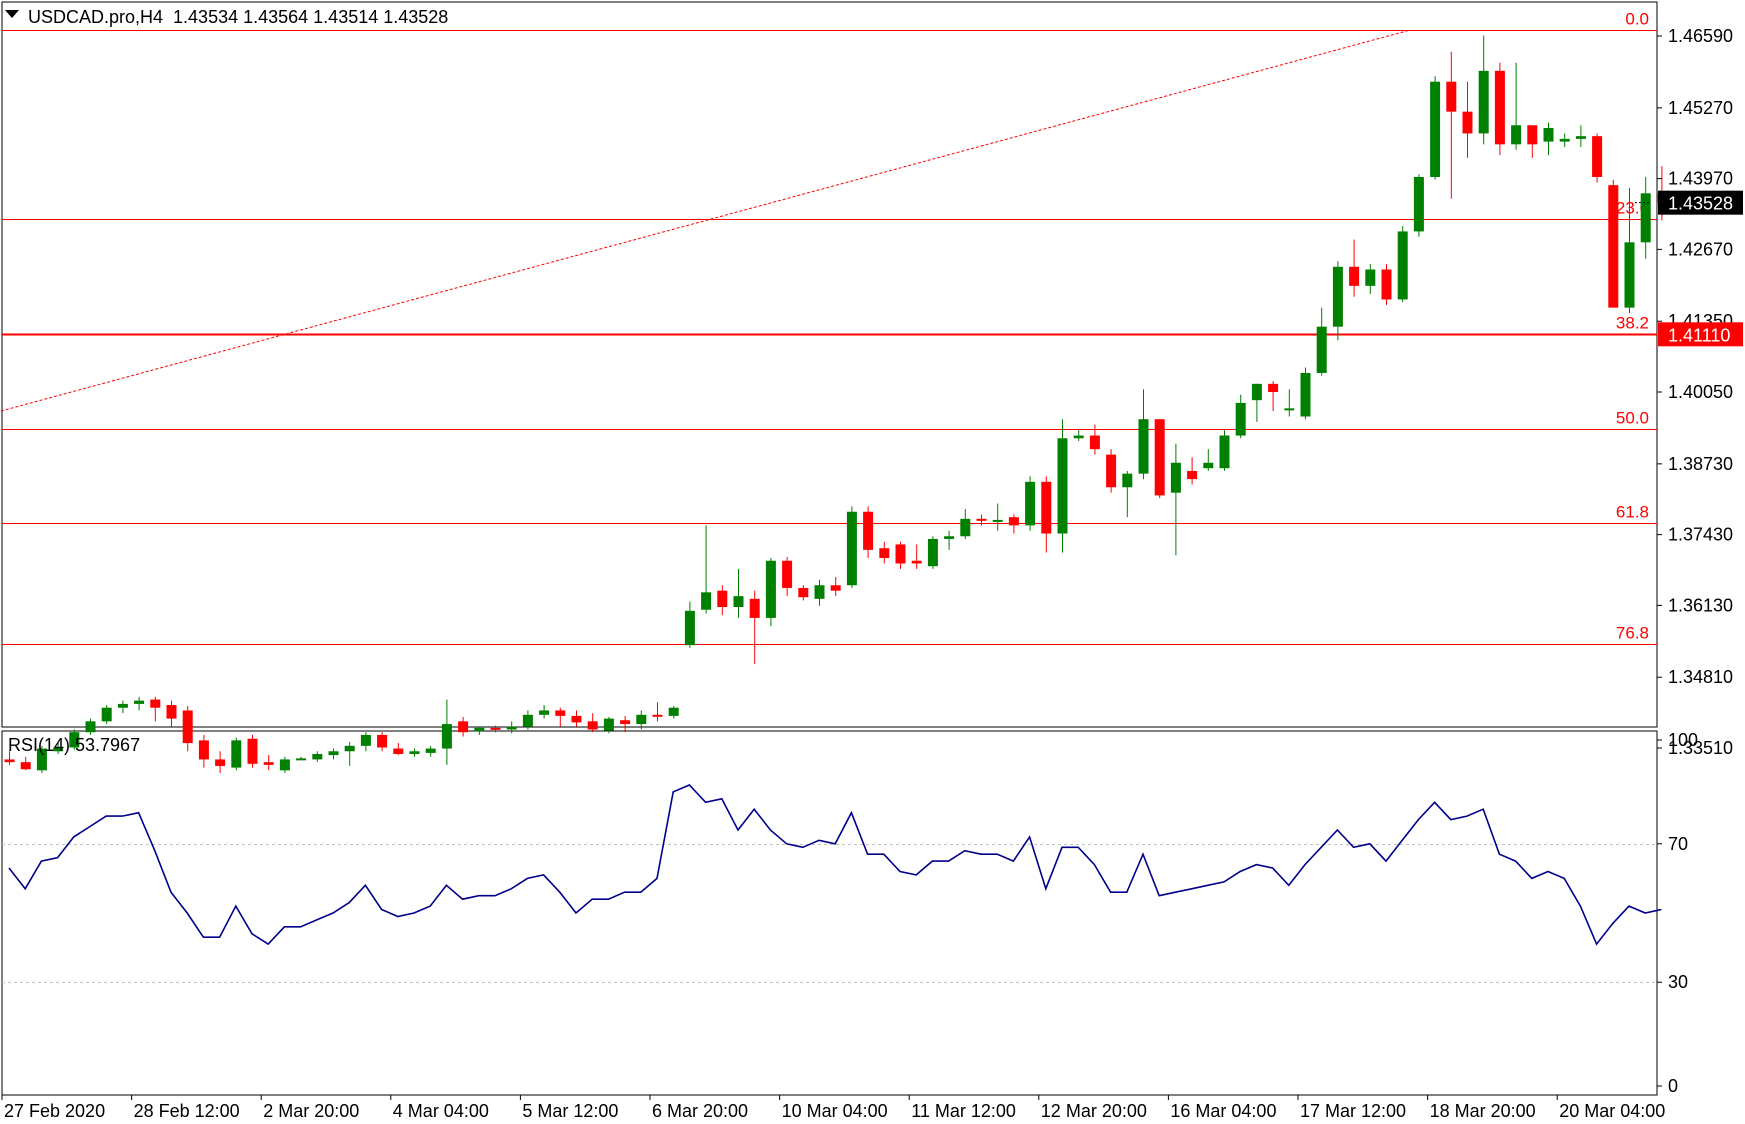 This screenshot has width=1745, height=1124. What do you see at coordinates (1673, 1086) in the screenshot?
I see `rsi-tick-label: 0` at bounding box center [1673, 1086].